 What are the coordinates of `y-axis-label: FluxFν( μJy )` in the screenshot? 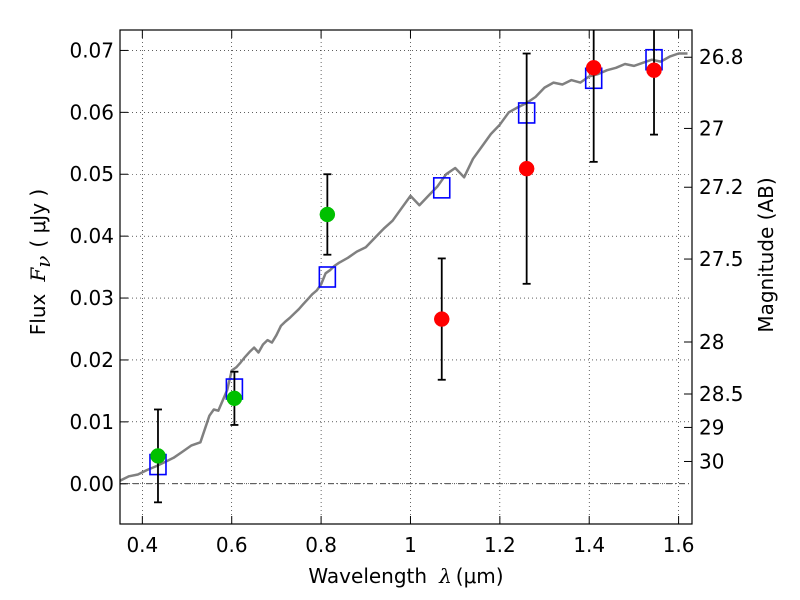 It's located at (40, 262).